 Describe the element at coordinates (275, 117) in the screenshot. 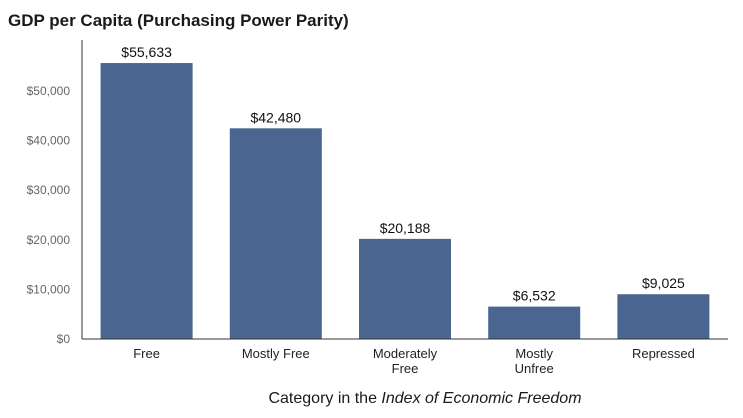

I see `bar-value-label: $42,480` at that location.